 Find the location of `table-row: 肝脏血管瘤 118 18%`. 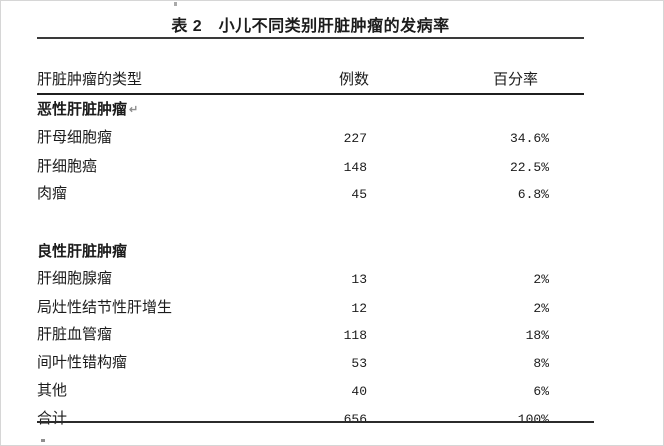

table-row: 肝脏血管瘤 118 18% is located at coordinates (315, 334).